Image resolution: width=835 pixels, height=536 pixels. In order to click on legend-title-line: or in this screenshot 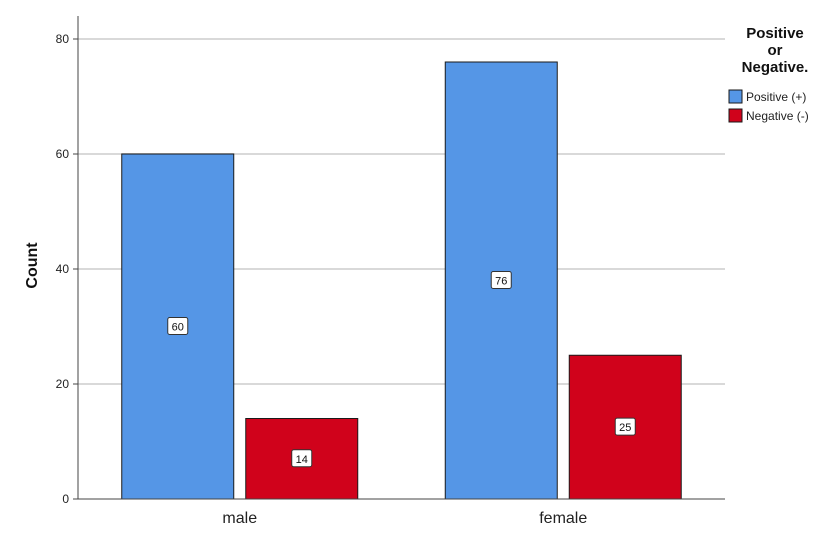, I will do `click(775, 50)`.